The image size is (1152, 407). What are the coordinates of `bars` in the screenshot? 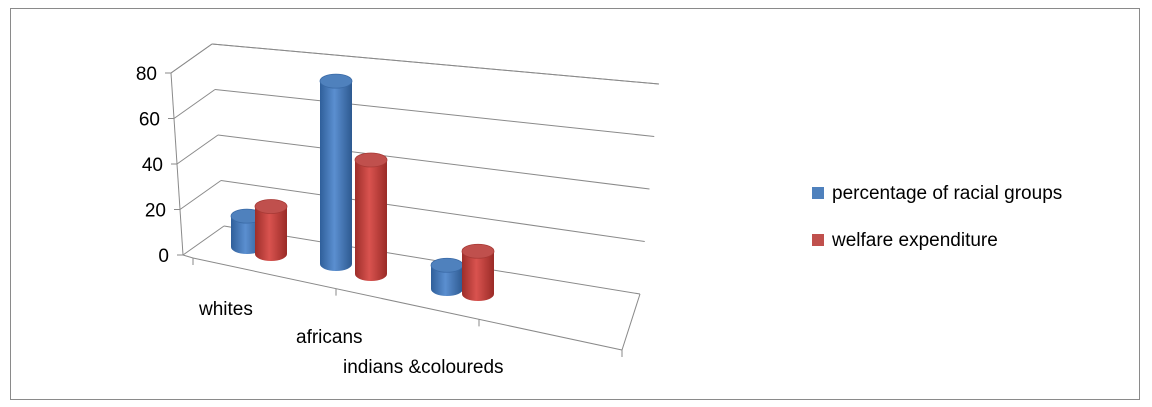 It's located at (362, 187).